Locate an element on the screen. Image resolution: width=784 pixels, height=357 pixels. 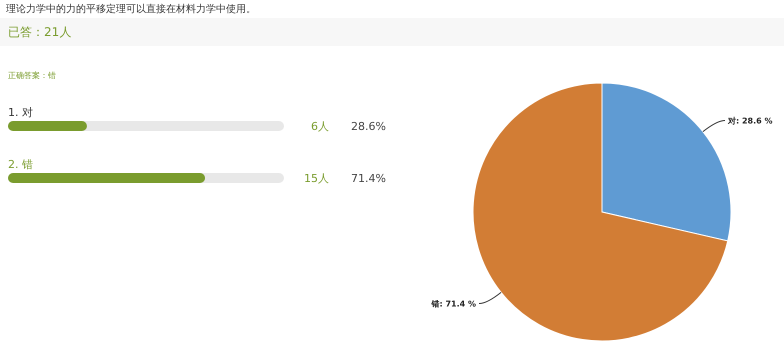
slice-label: 对 is located at coordinates (731, 121).